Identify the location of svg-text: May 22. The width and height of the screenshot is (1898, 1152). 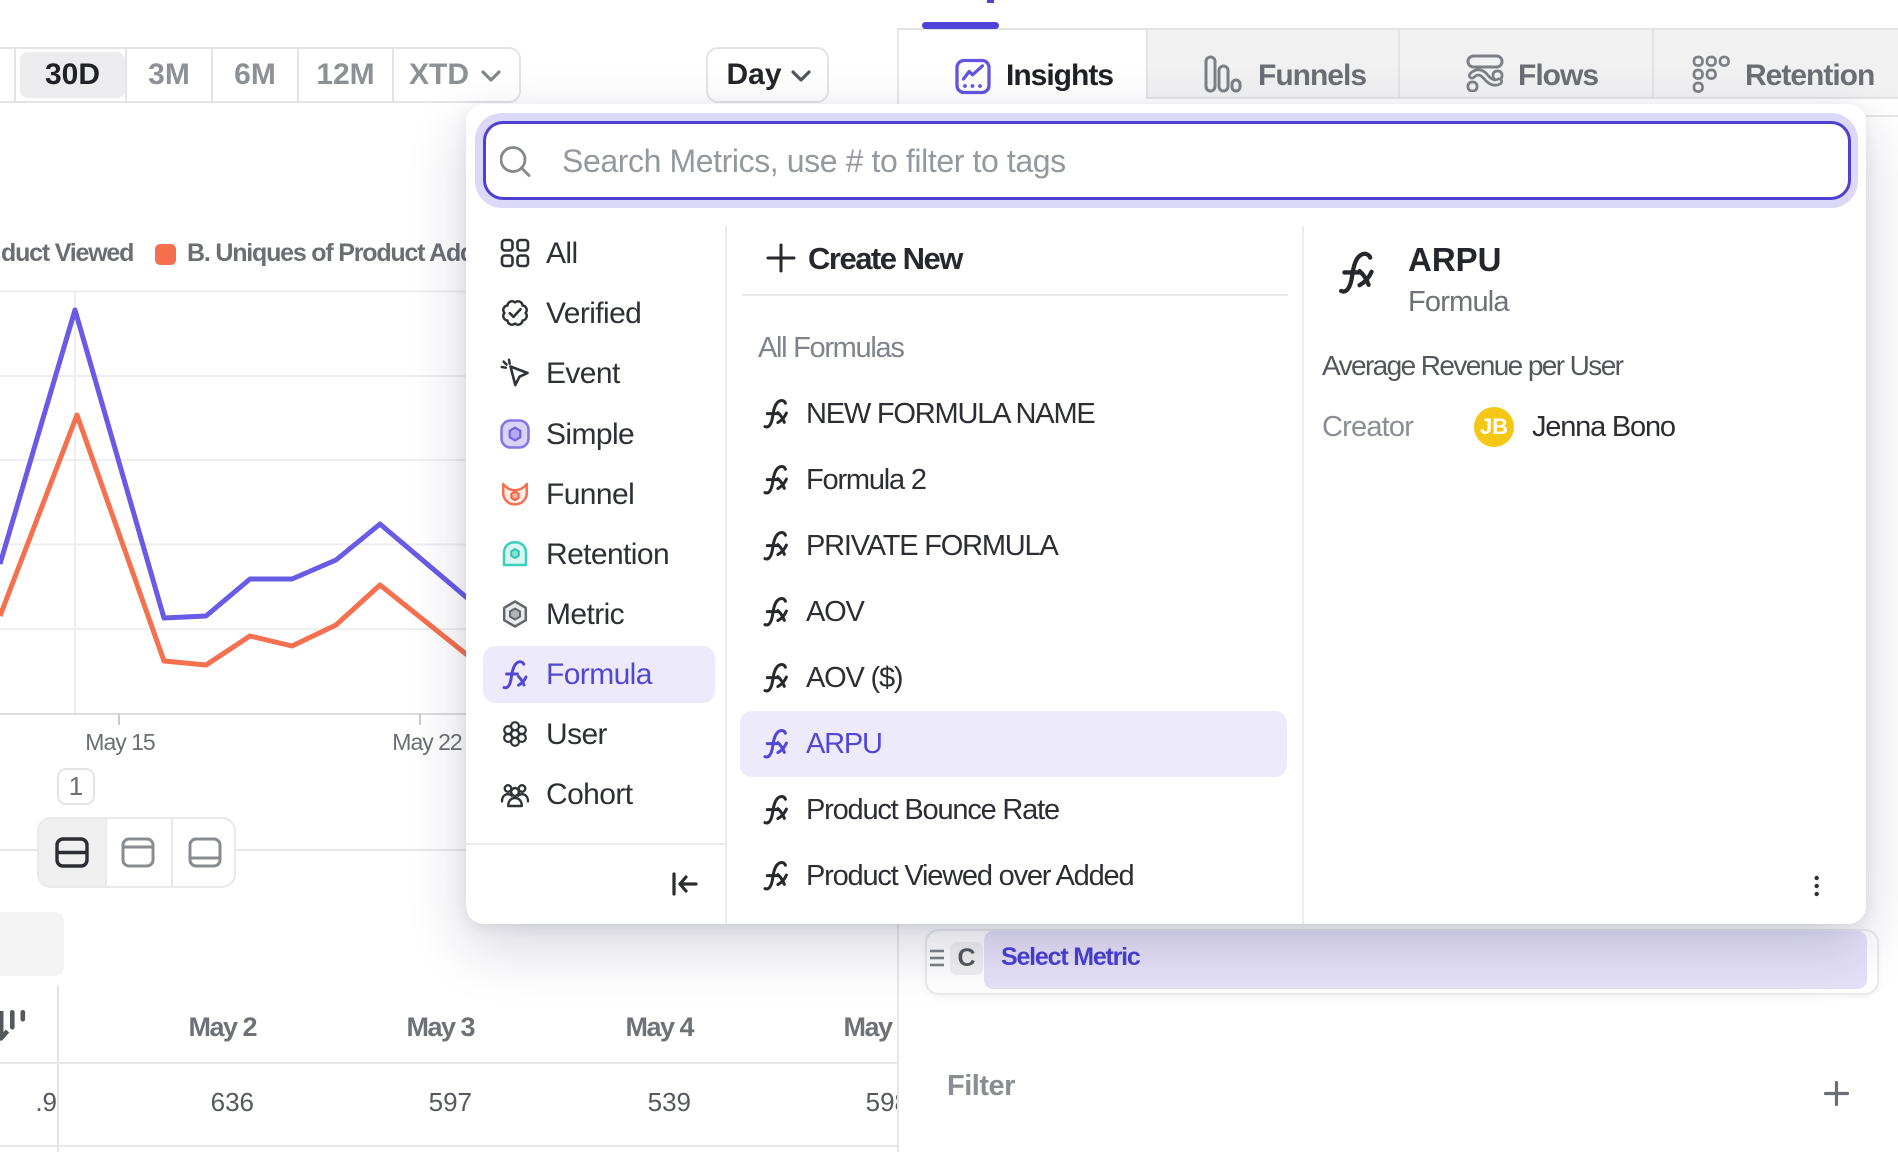
(427, 742).